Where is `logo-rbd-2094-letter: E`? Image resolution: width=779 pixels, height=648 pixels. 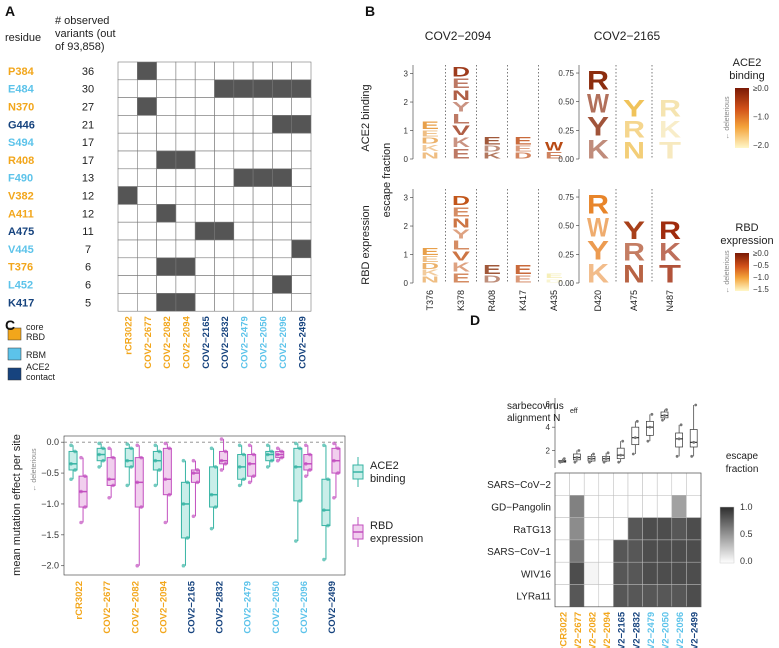
logo-rbd-2094-letter: E is located at coordinates (461, 279).